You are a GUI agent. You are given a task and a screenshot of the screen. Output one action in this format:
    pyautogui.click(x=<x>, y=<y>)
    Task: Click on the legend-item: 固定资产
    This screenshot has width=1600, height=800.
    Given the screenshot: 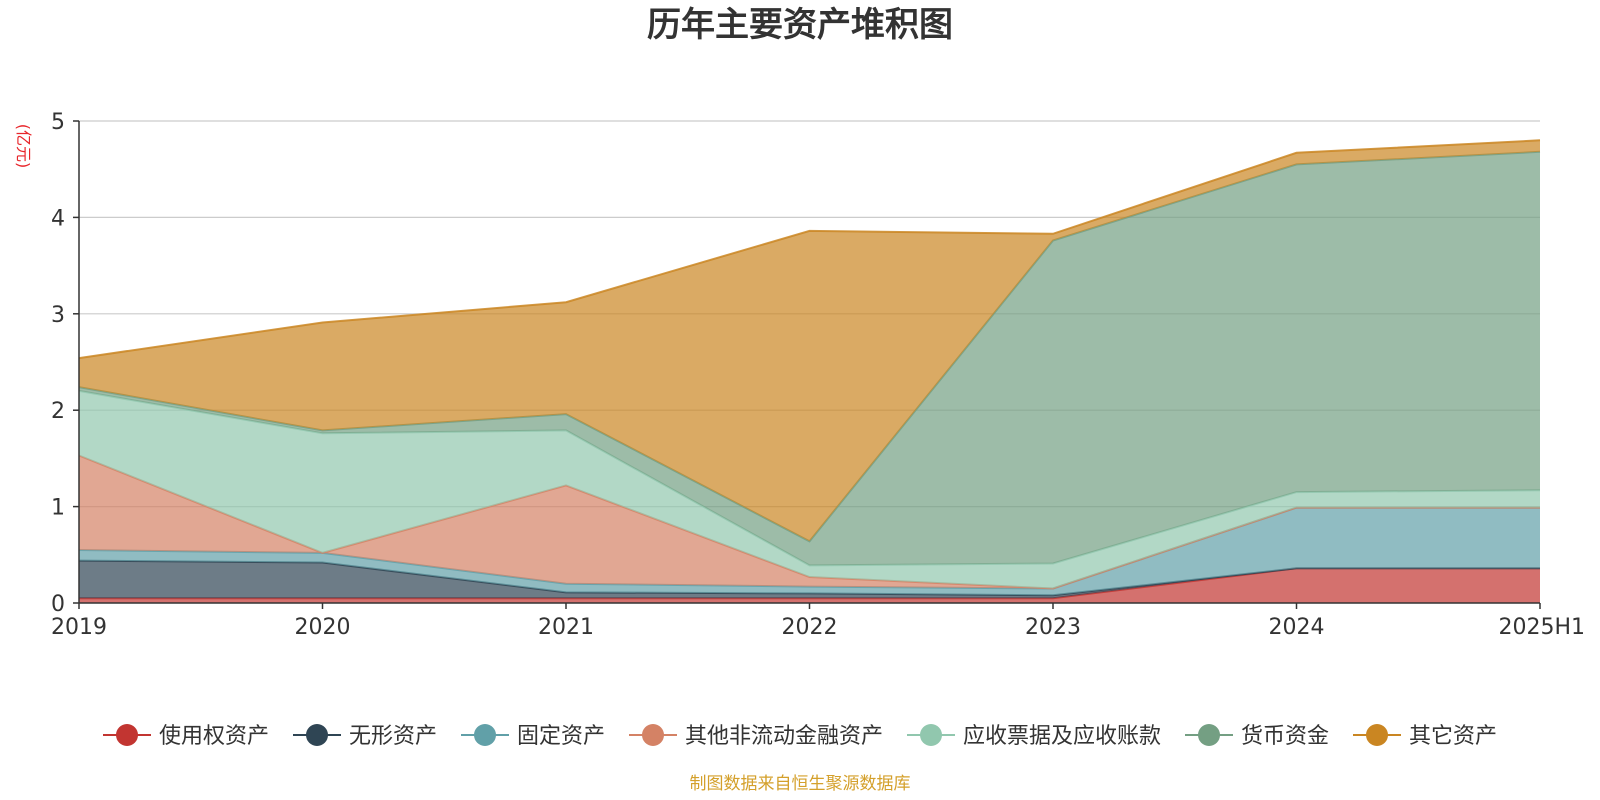 What is the action you would take?
    pyautogui.click(x=533, y=736)
    